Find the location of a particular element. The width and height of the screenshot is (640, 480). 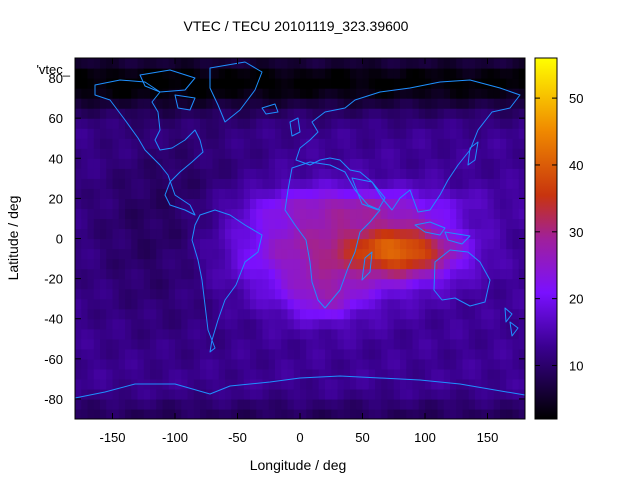

coastline-iceland is located at coordinates (270, 109).